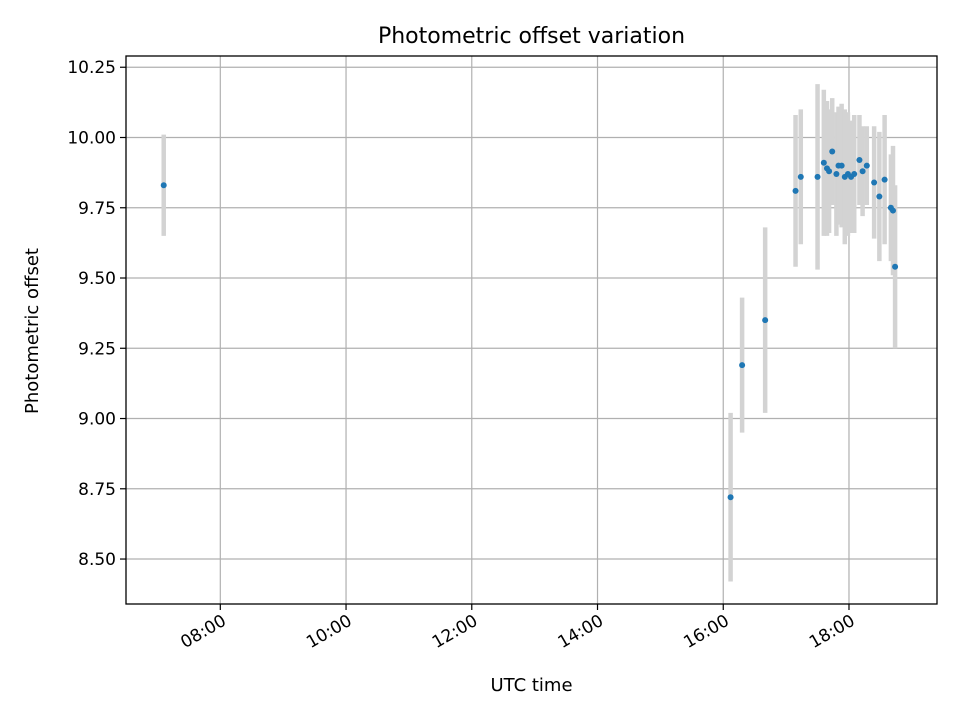  What do you see at coordinates (531, 36) in the screenshot?
I see `chart-title: Photometric offset variation` at bounding box center [531, 36].